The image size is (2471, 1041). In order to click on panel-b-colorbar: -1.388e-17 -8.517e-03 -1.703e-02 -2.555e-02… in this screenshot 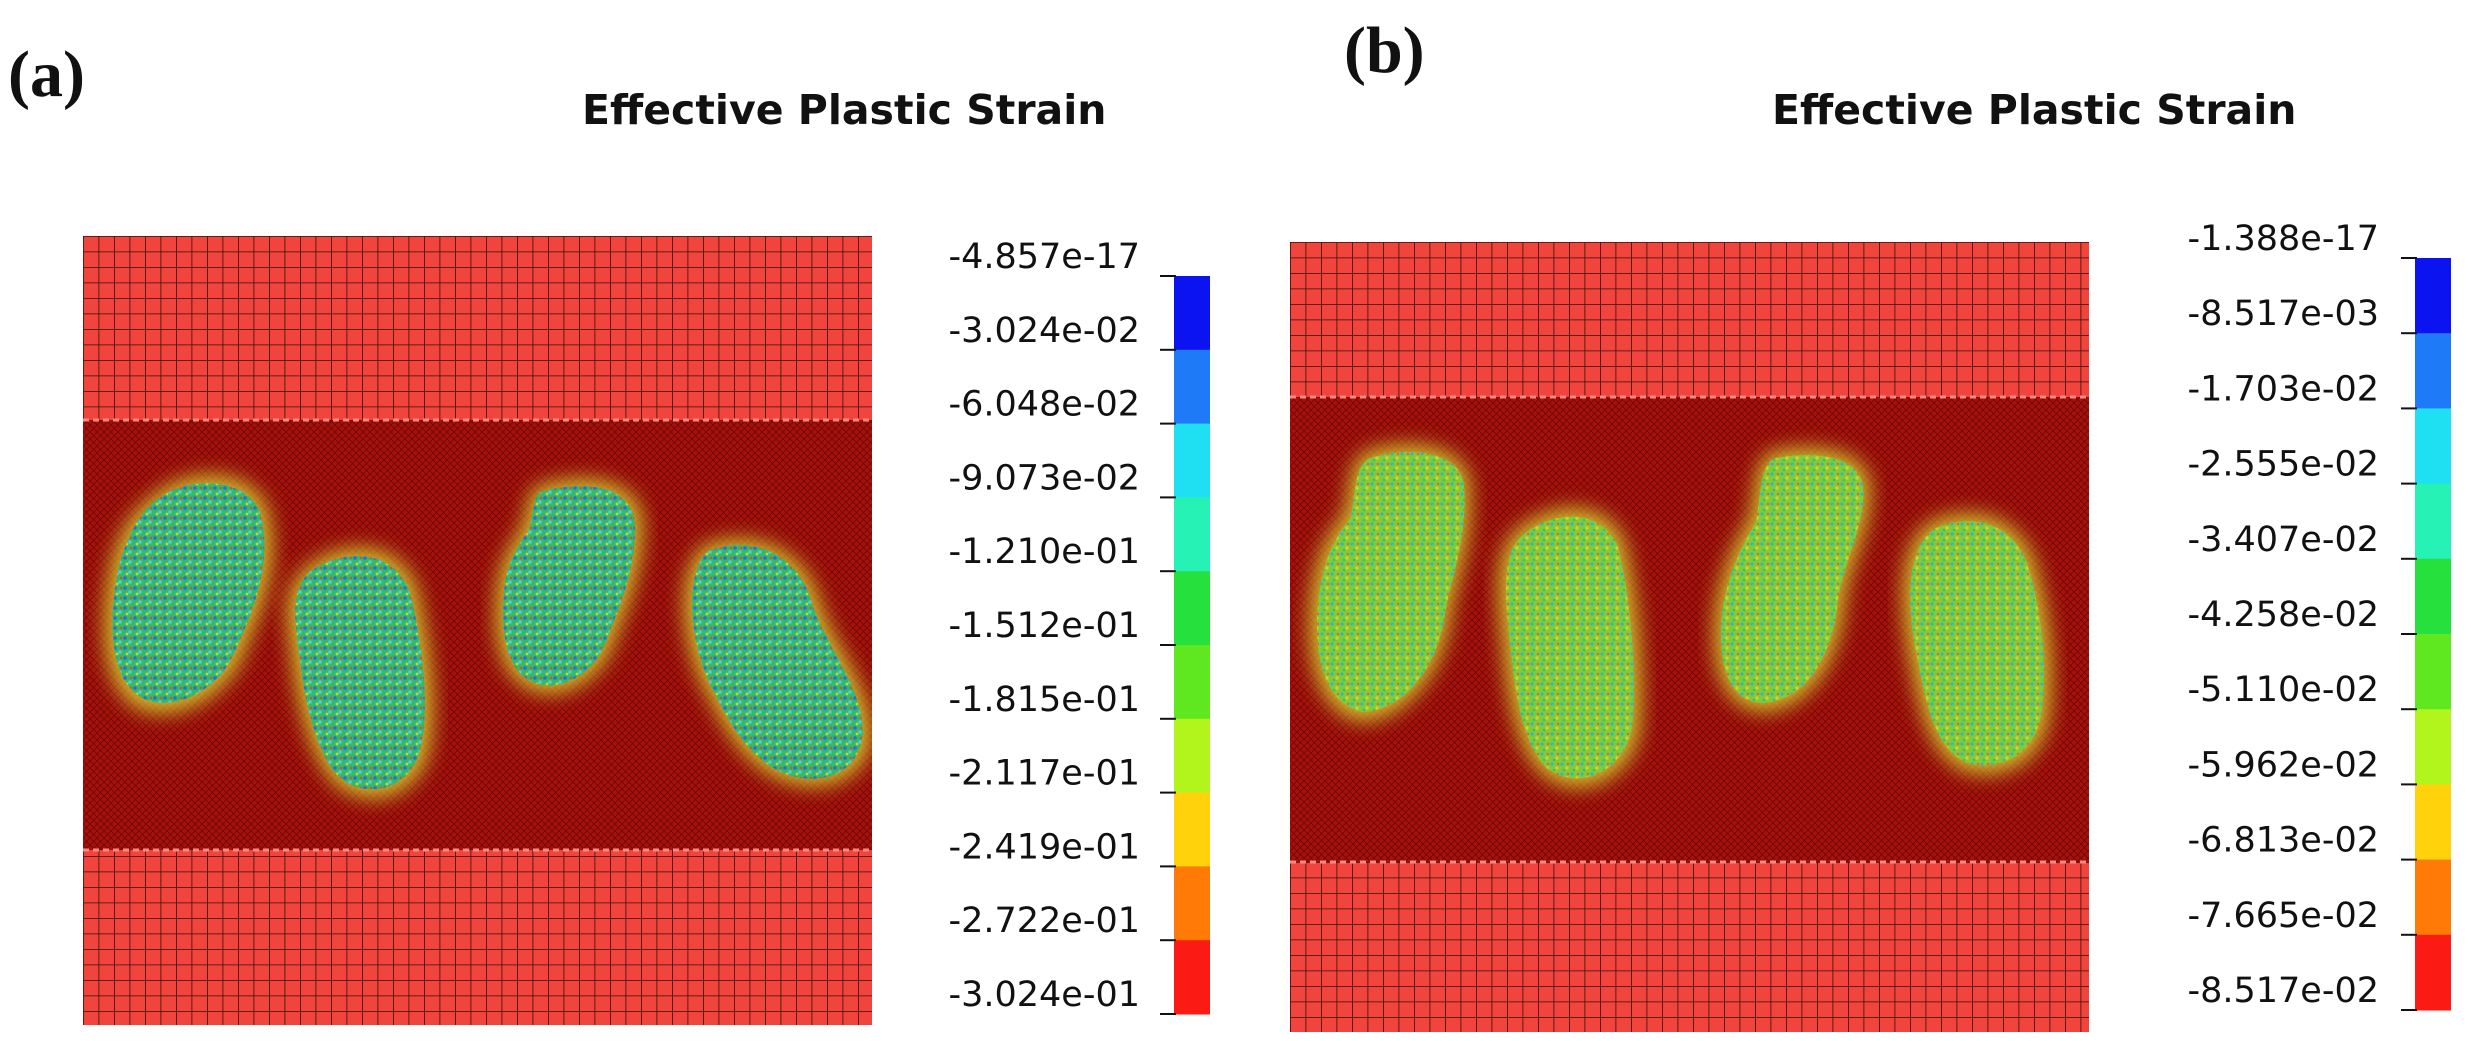, I will do `click(2319, 615)`.